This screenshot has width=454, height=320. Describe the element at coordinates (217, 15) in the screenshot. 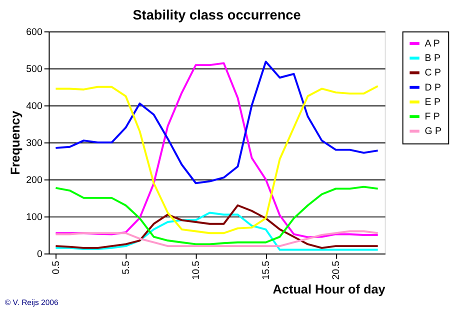

I see `chart-title: Stability class occurrence` at that location.